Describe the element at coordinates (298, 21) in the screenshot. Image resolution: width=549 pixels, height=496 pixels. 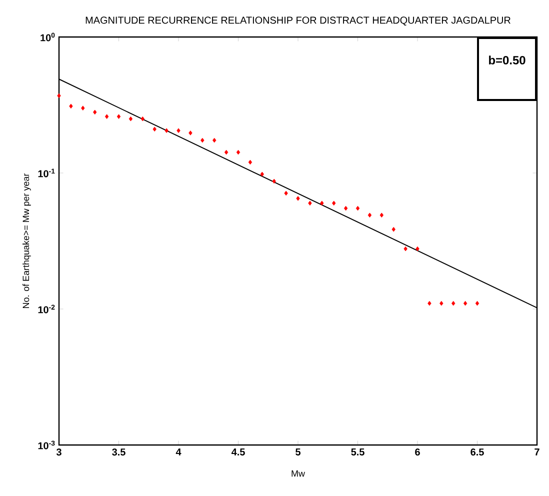
I see `chart-title: MAGNITUDE RECURRENCE RELATIONSHIP FOR DISTRACT HEADQUARTER JAGDALPUR` at that location.